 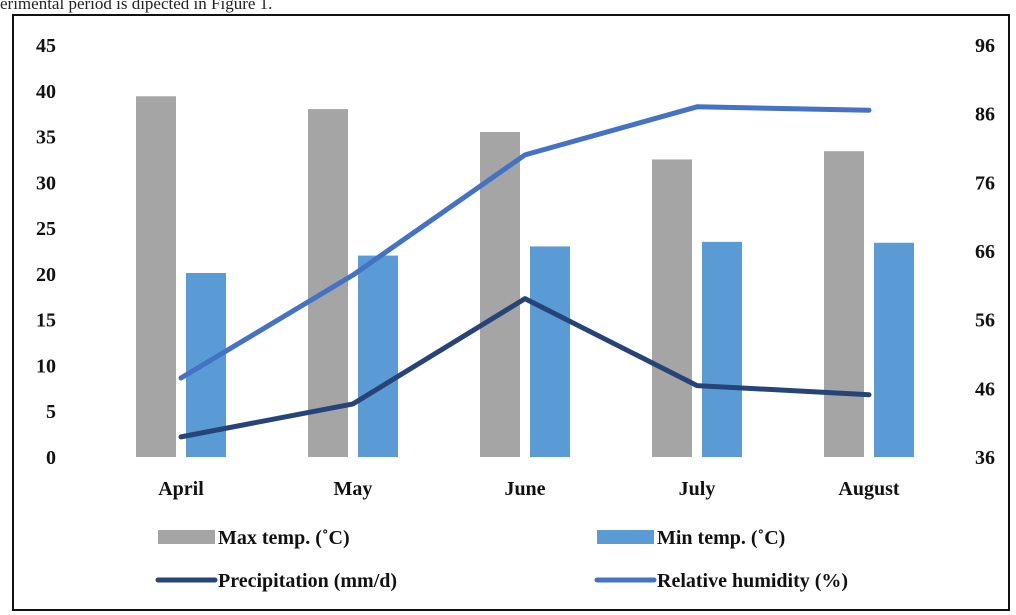 What do you see at coordinates (353, 489) in the screenshot?
I see `category-label: May` at bounding box center [353, 489].